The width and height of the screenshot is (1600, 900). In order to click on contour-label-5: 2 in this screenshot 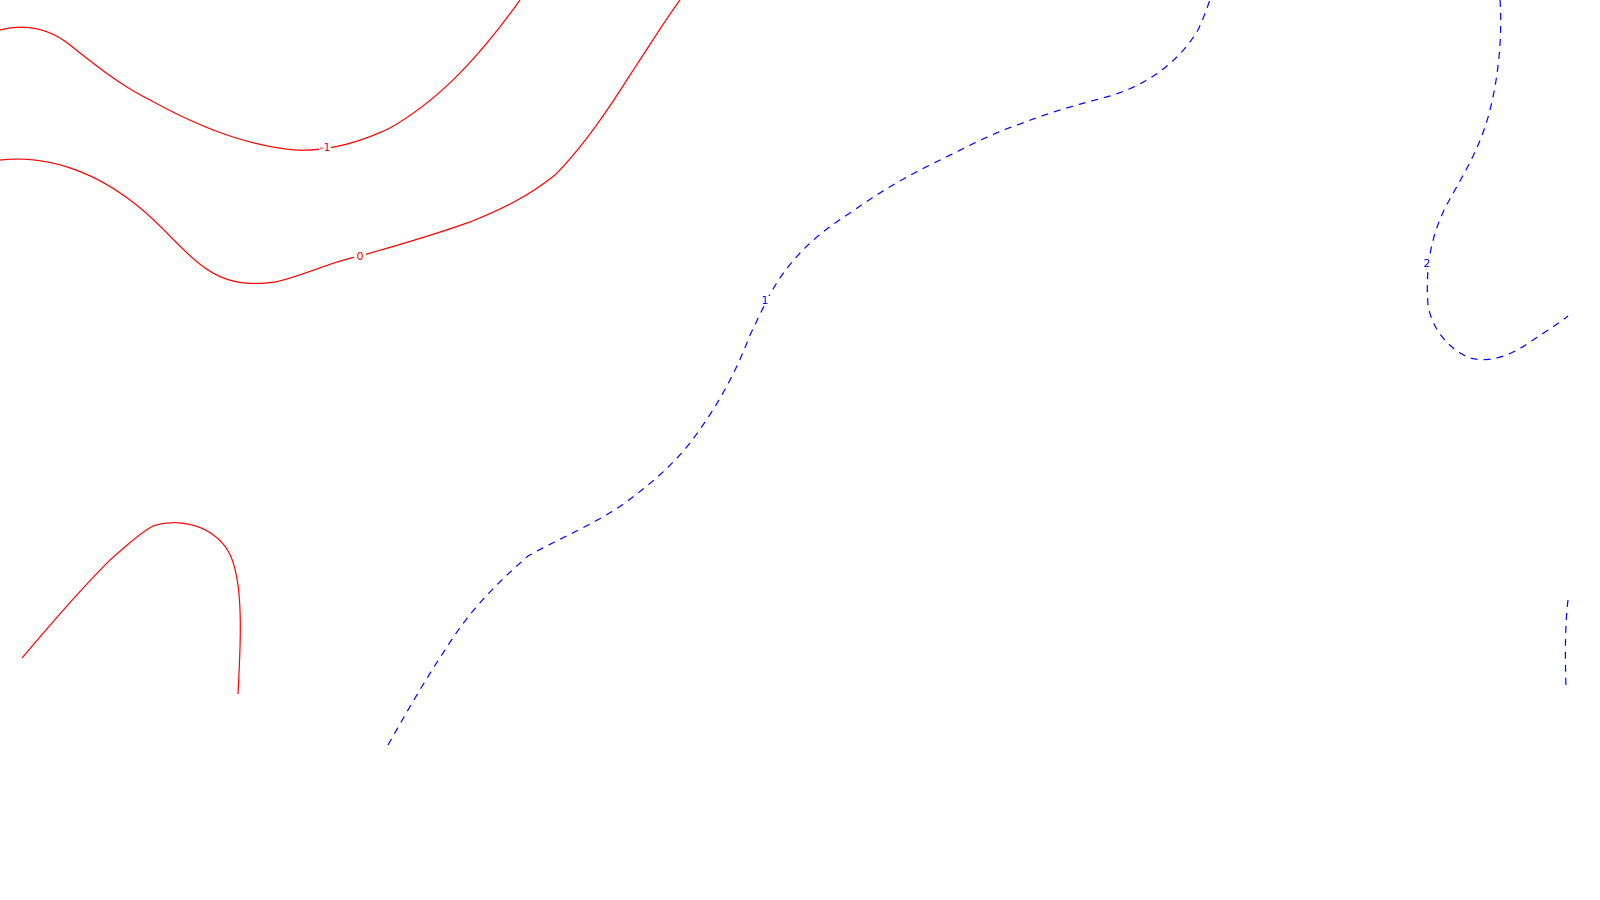, I will do `click(1427, 263)`.